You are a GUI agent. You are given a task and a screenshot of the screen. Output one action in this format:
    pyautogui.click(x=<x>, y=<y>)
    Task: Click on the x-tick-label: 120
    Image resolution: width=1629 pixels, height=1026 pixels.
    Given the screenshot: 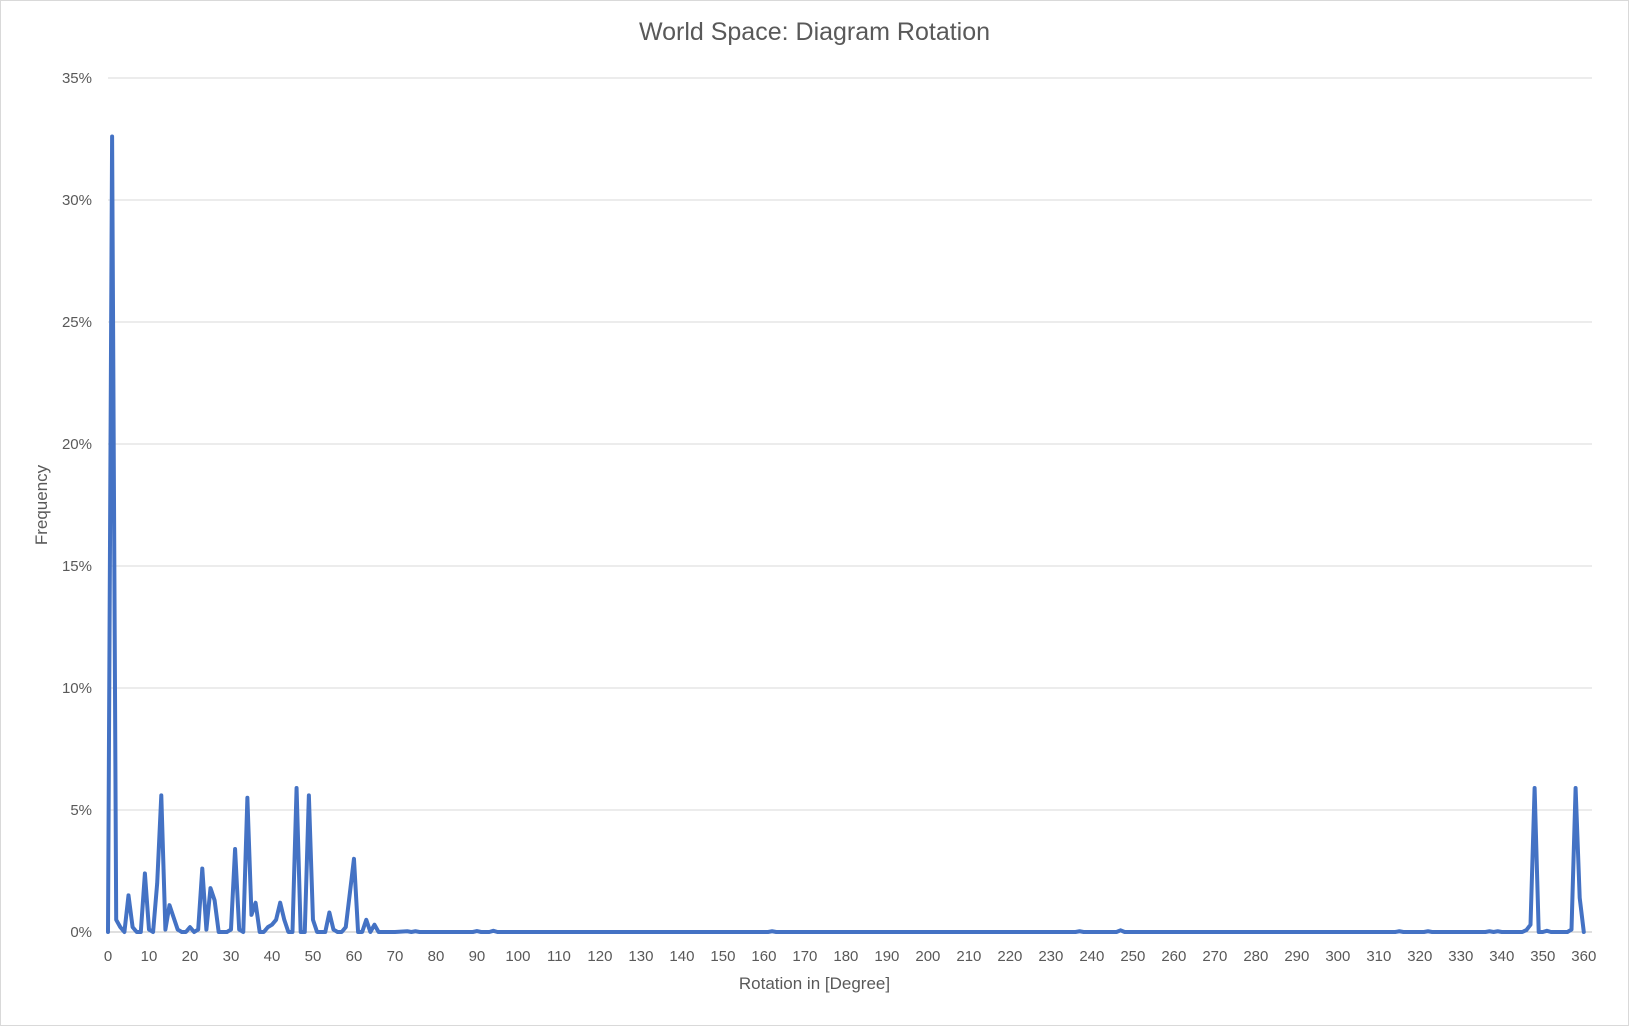 What is the action you would take?
    pyautogui.click(x=599, y=956)
    